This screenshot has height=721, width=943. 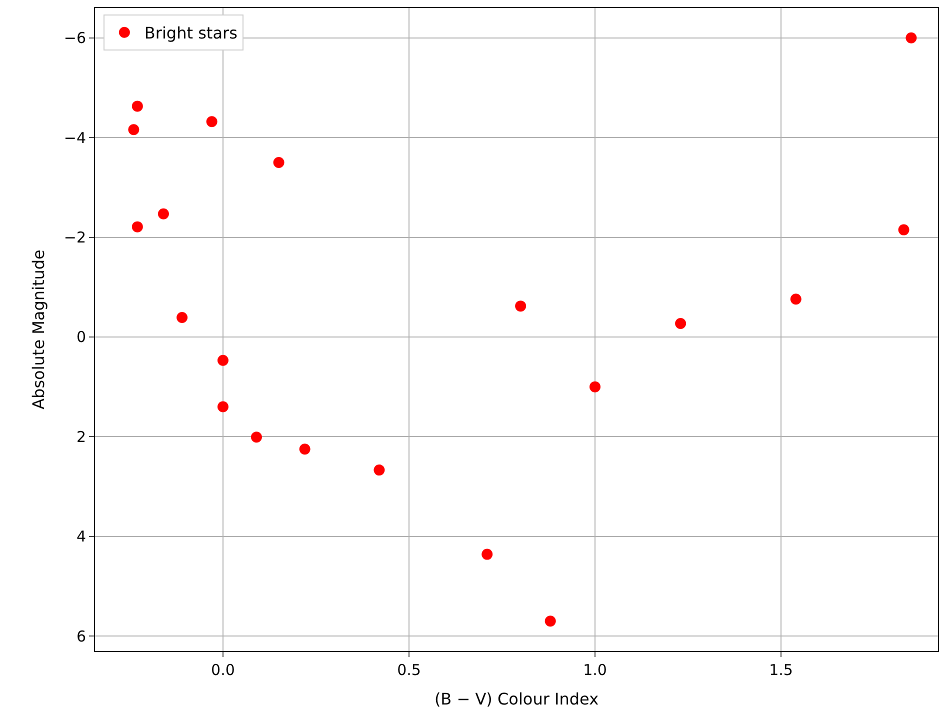 I want to click on y-tick-label: 0, so click(x=81, y=337).